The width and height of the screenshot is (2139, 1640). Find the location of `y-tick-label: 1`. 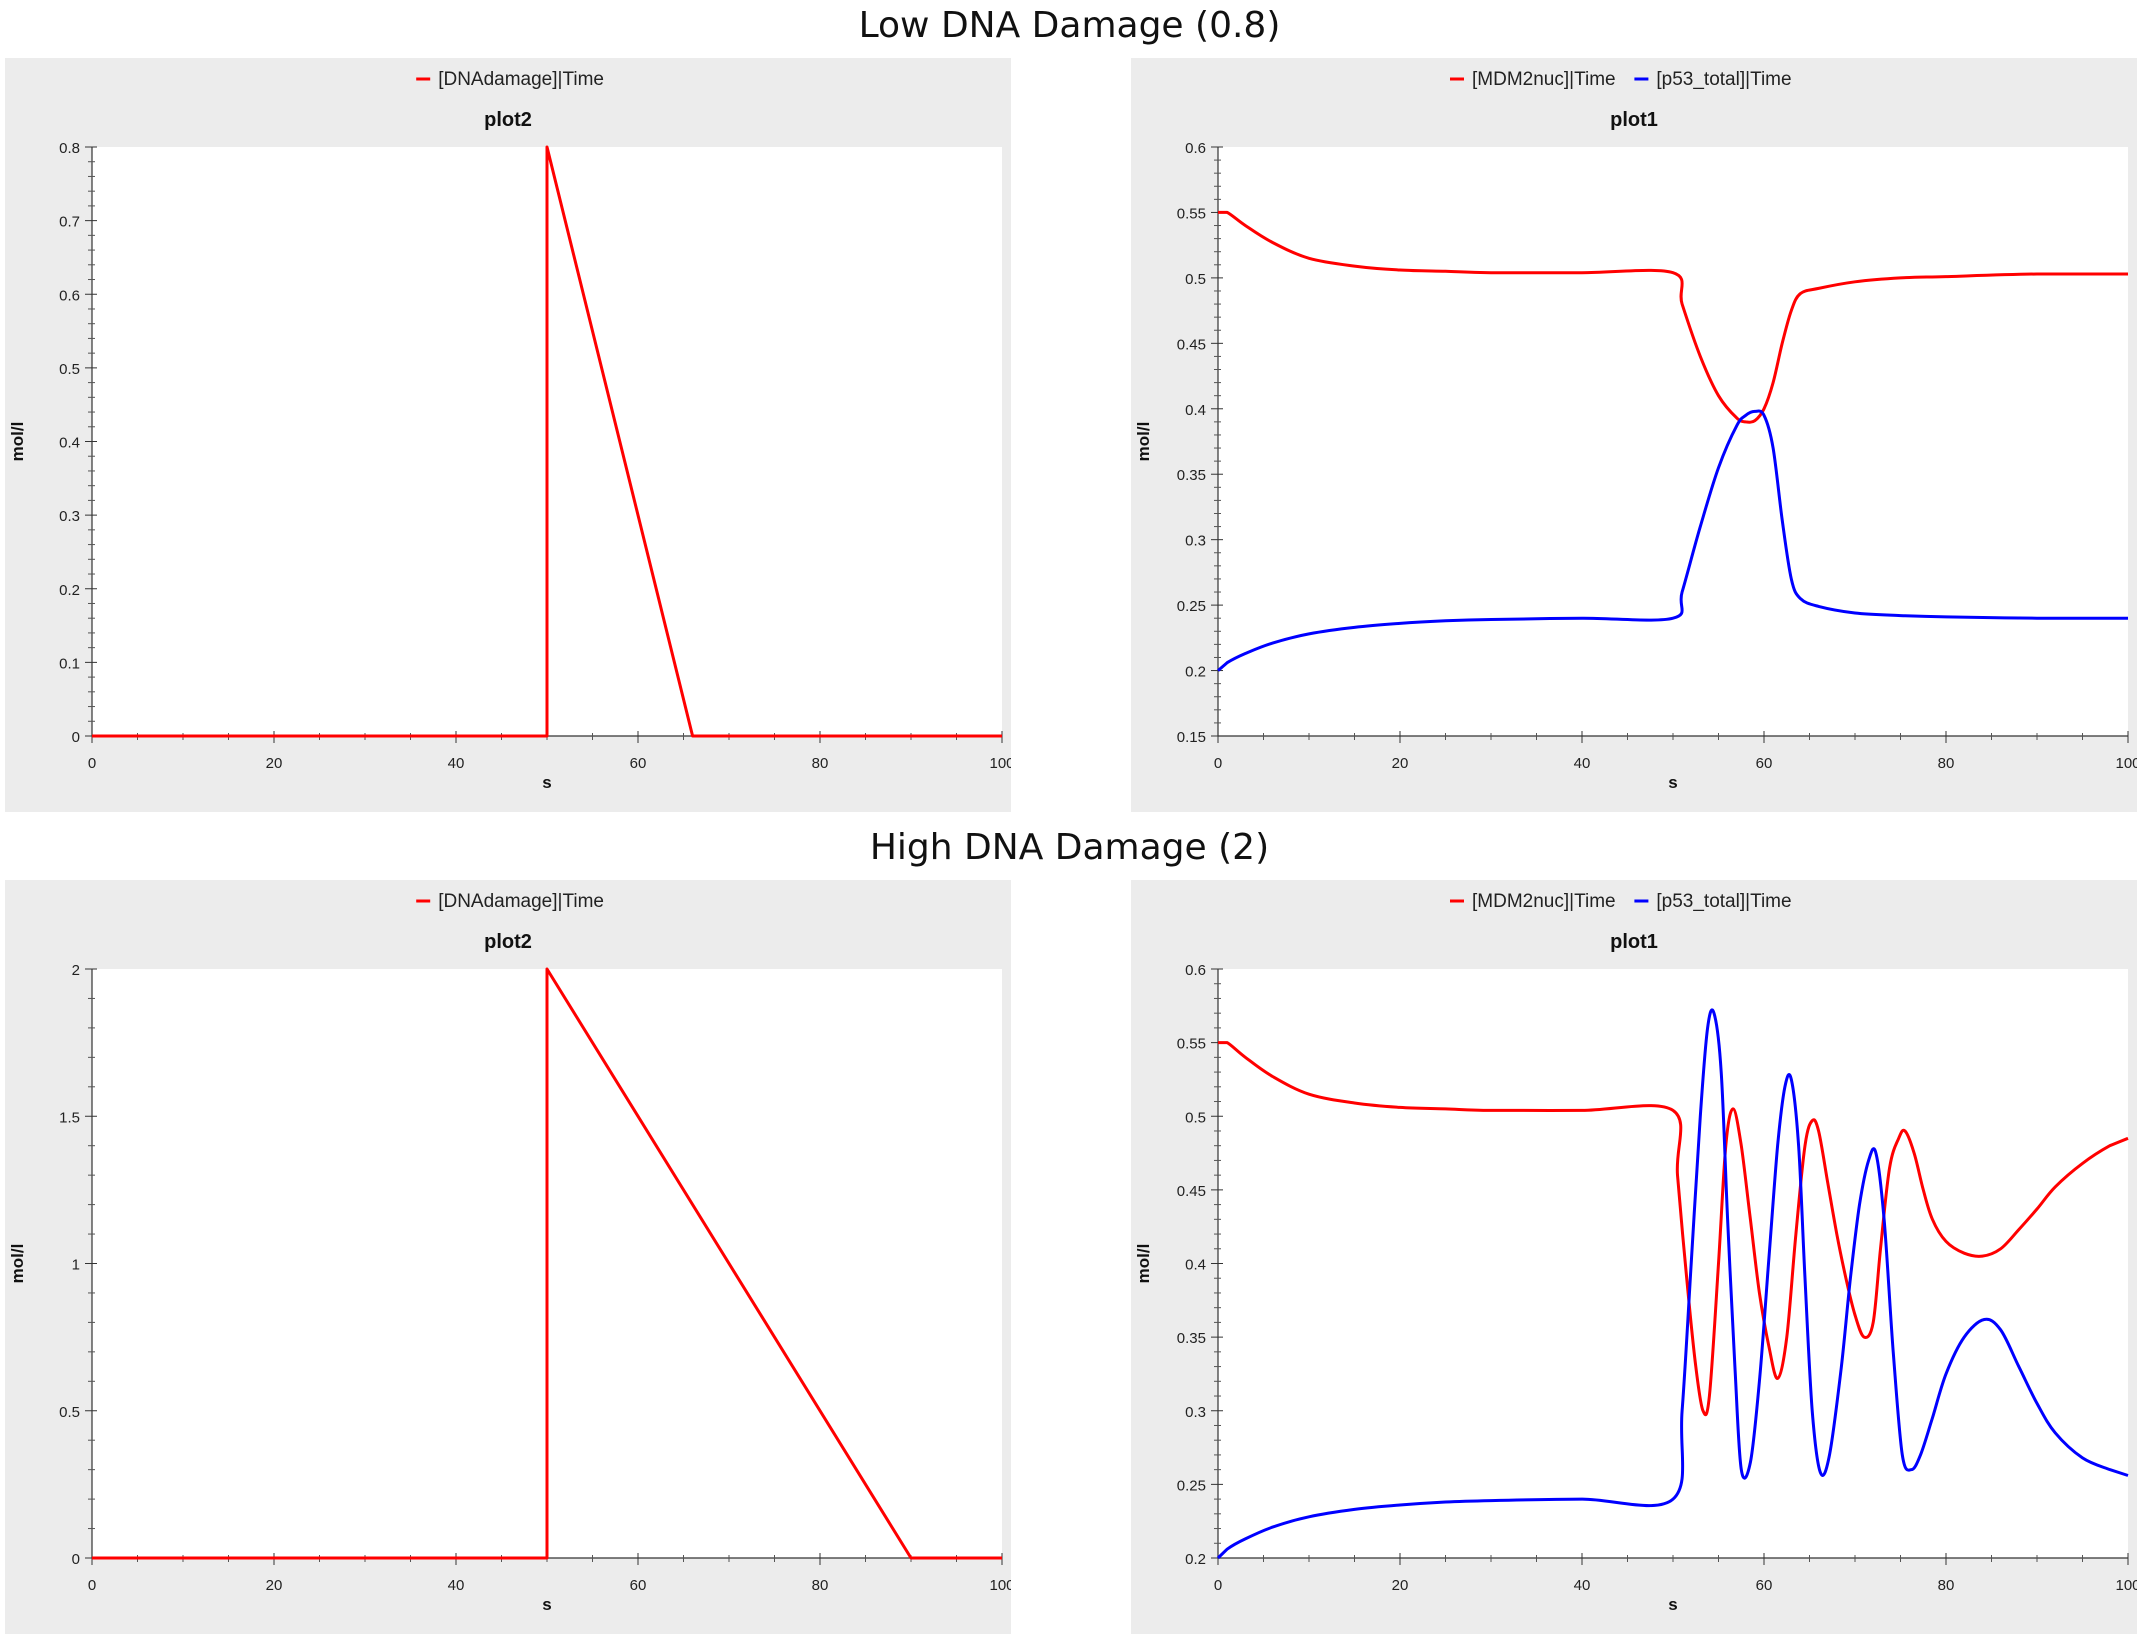

y-tick-label: 1 is located at coordinates (76, 1265).